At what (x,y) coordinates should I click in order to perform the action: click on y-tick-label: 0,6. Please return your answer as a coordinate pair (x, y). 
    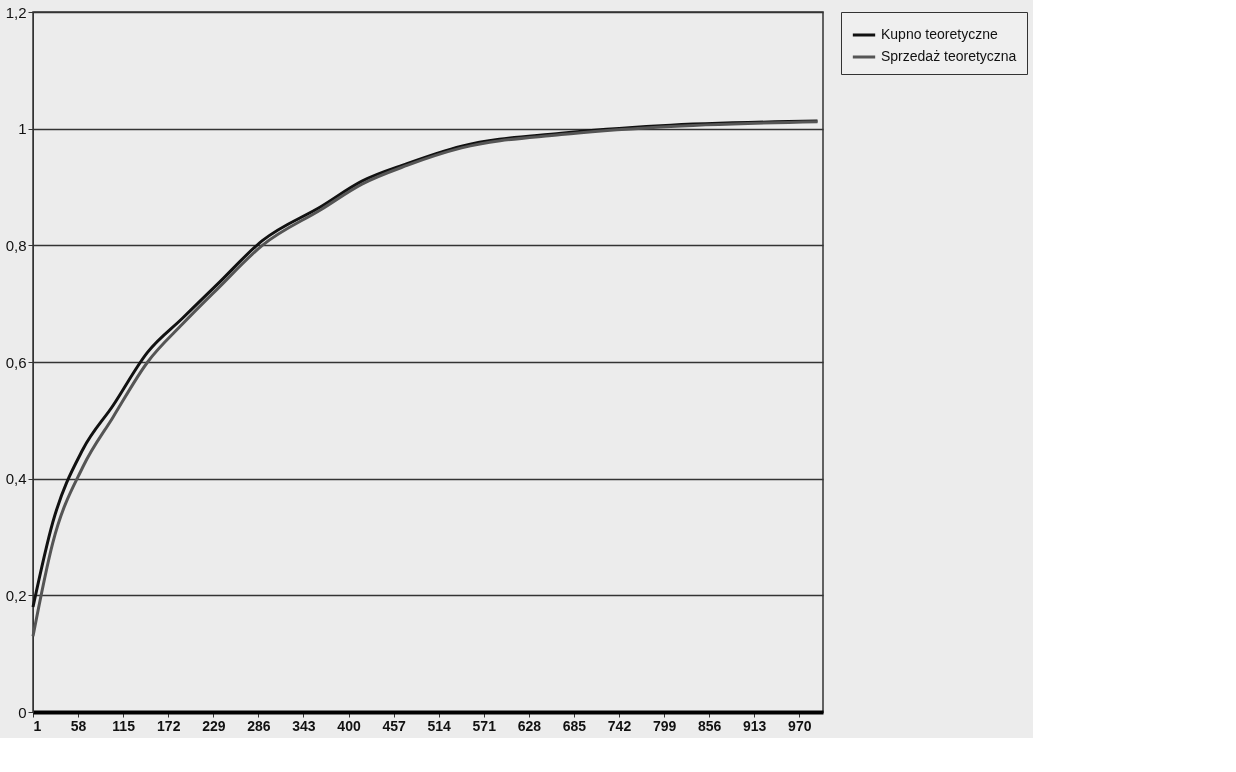
    Looking at the image, I should click on (16, 362).